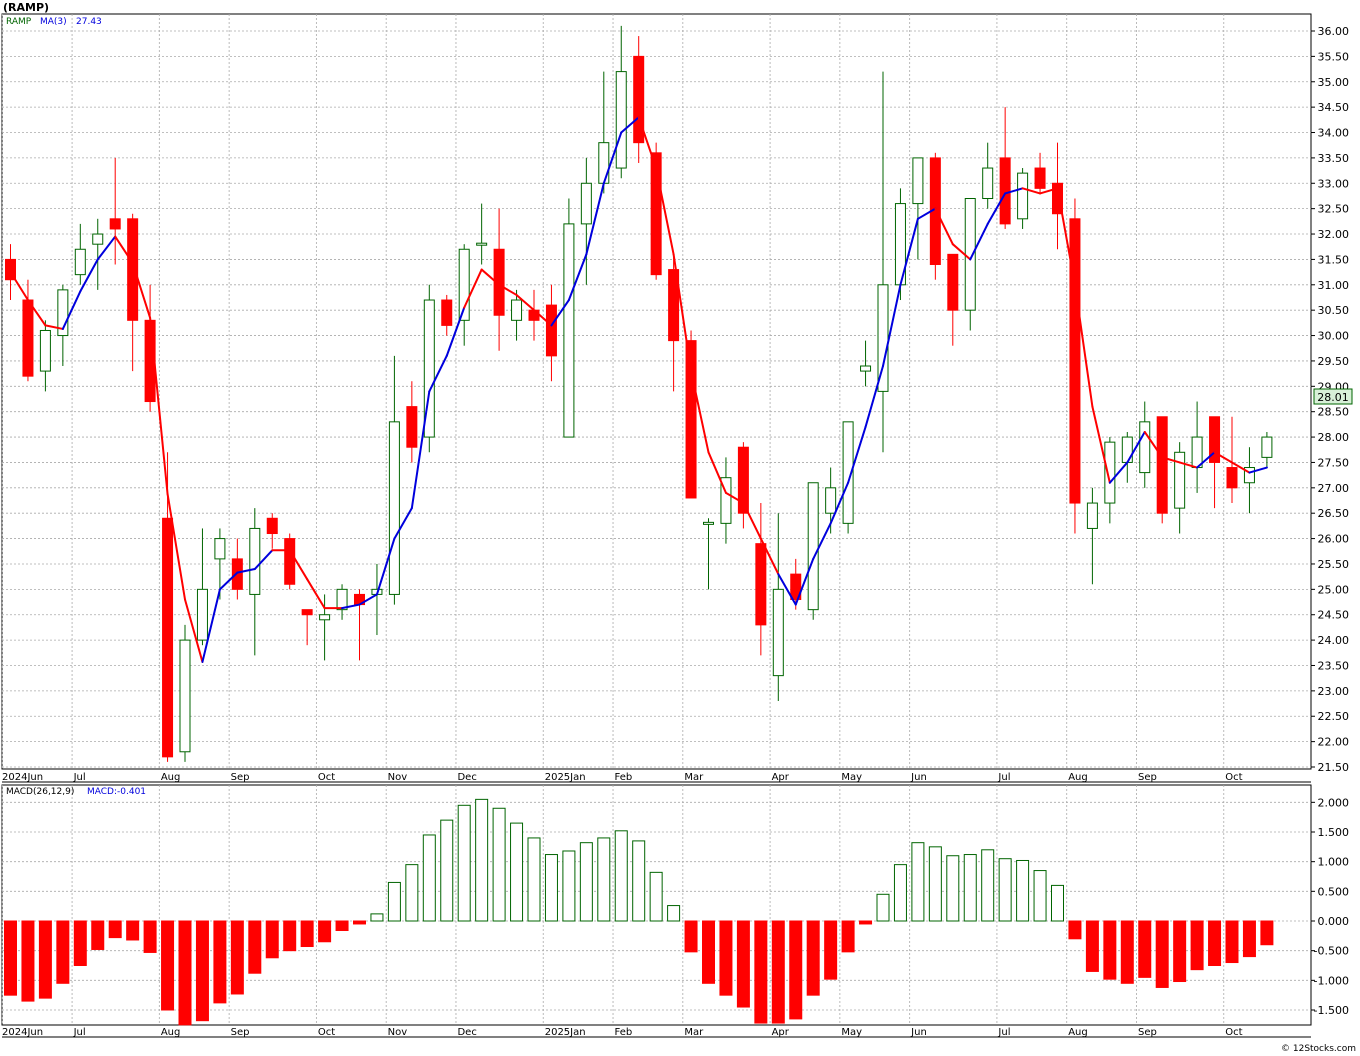 The width and height of the screenshot is (1360, 1056). I want to click on footer-credit: © 12Stocks.com, so click(1318, 1049).